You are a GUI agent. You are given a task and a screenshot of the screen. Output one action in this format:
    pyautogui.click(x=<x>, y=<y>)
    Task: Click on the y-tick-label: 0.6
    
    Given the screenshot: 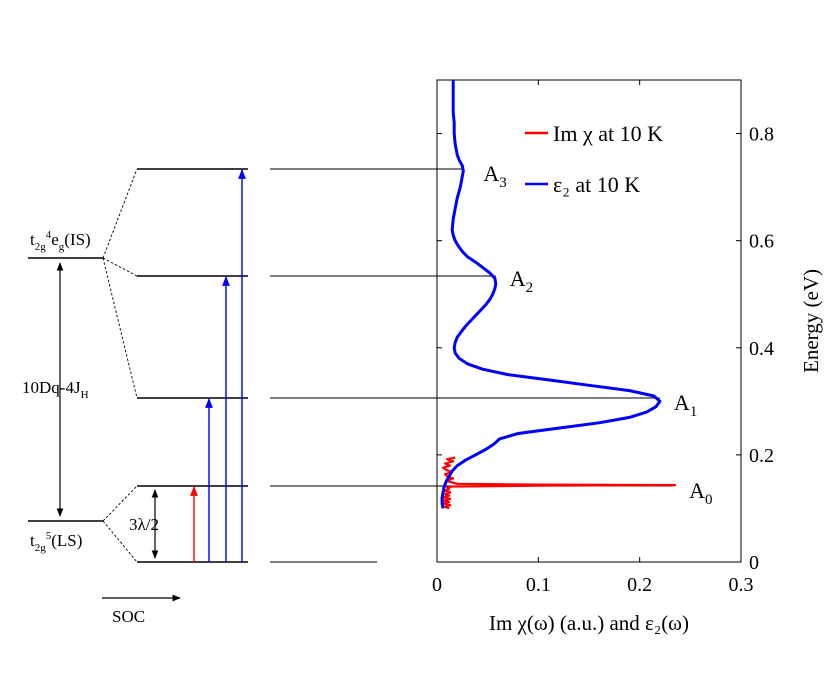 What is the action you would take?
    pyautogui.click(x=761, y=242)
    